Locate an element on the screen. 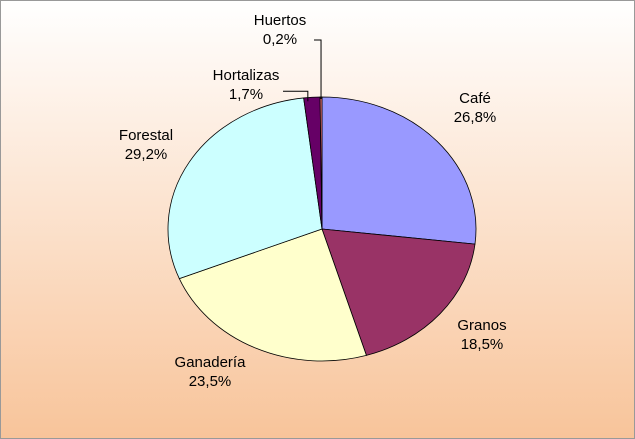 This screenshot has width=635, height=439. slice-value-label: 18,5% is located at coordinates (482, 344).